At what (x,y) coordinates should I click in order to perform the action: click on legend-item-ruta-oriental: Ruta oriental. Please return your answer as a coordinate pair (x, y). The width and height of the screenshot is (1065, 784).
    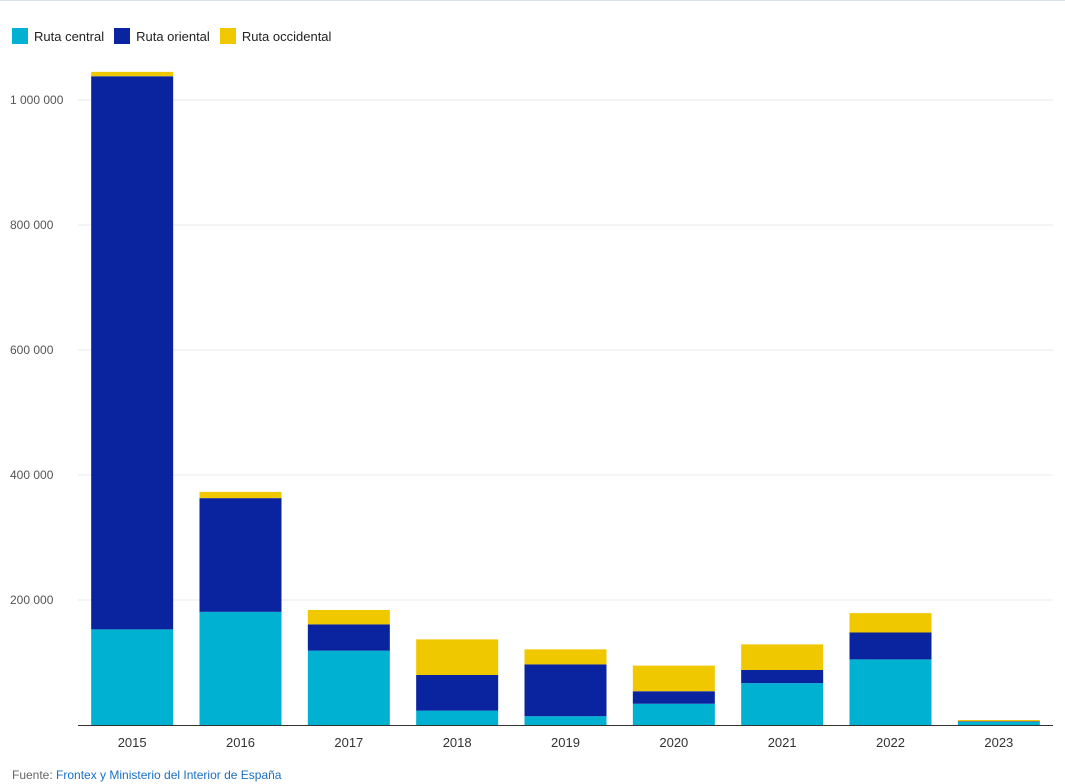
    Looking at the image, I should click on (162, 36).